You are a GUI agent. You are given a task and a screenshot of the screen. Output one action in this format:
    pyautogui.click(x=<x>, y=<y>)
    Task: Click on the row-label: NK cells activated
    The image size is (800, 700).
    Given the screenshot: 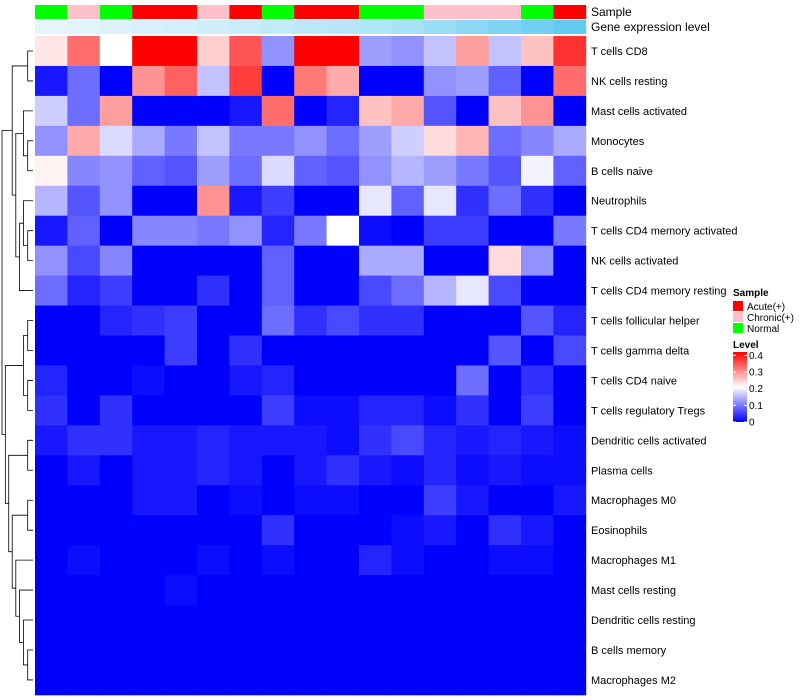 What is the action you would take?
    pyautogui.click(x=634, y=262)
    